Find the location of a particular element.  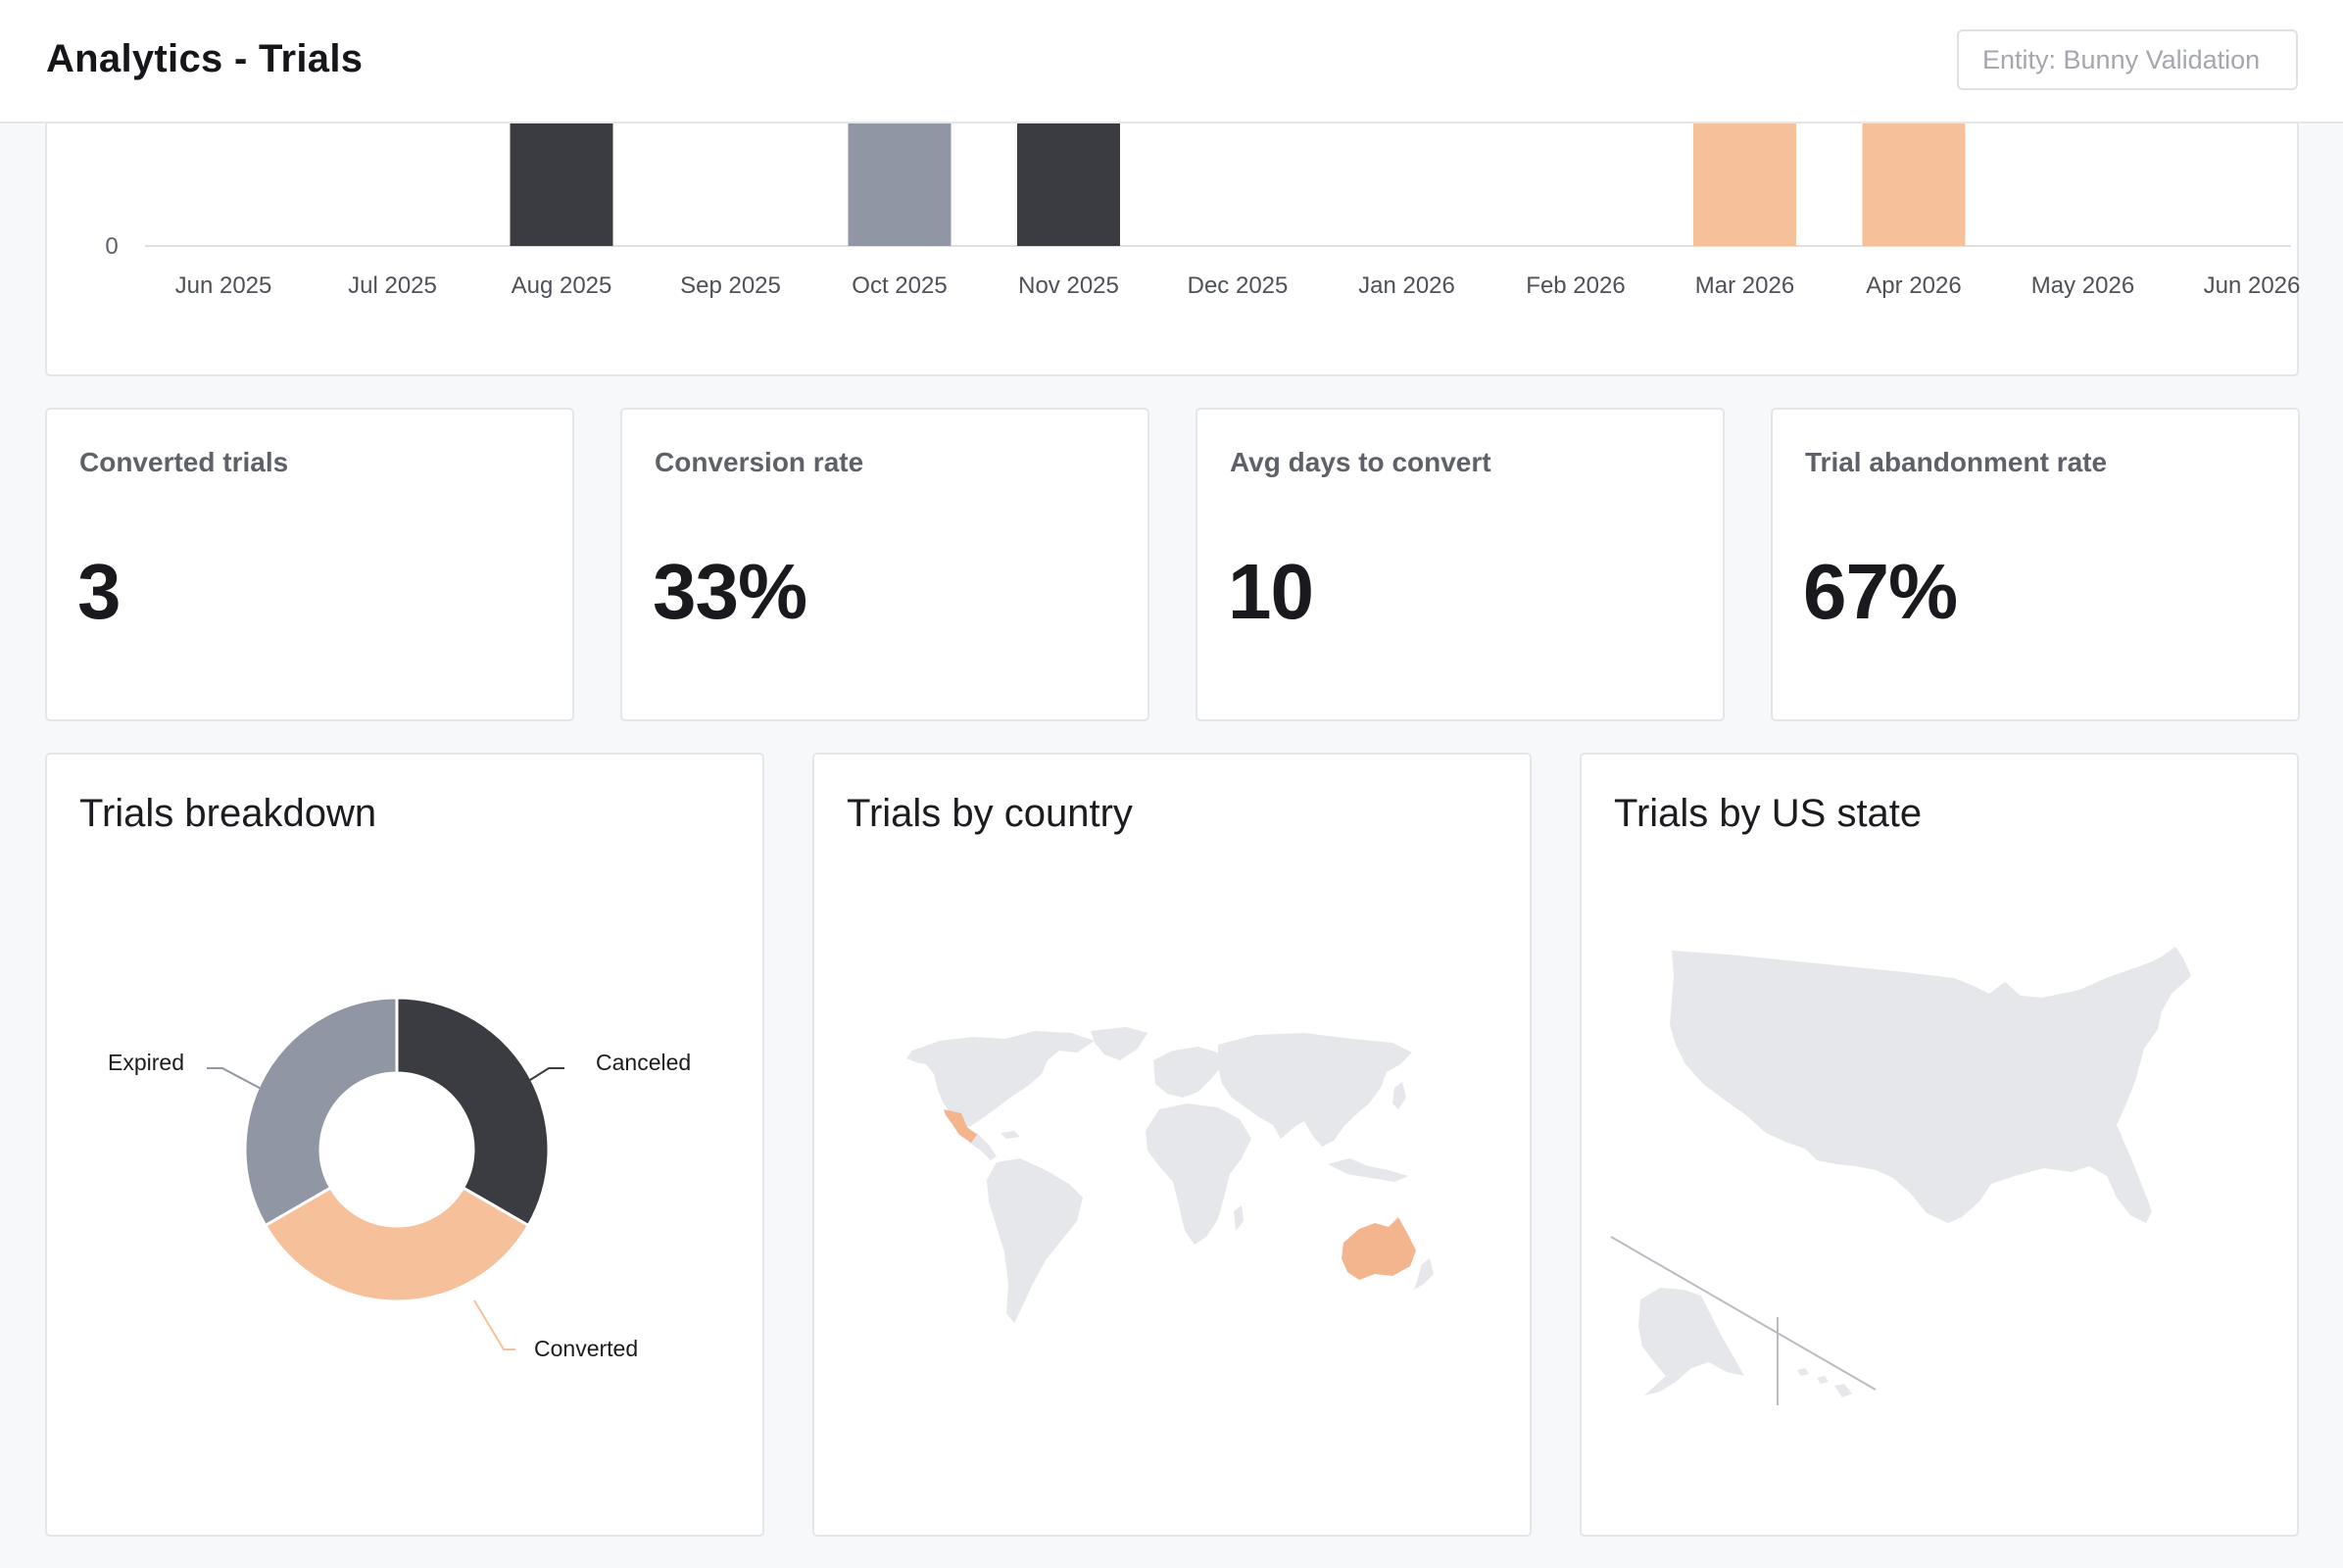

map-region-europe is located at coordinates (1187, 1072).